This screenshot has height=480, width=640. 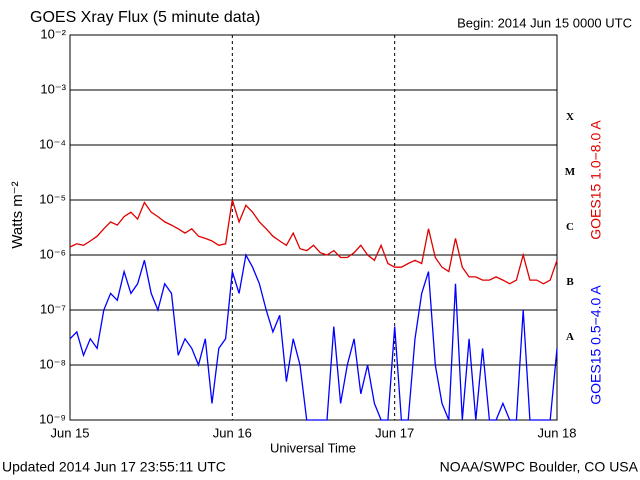 I want to click on series-line, so click(x=313, y=242).